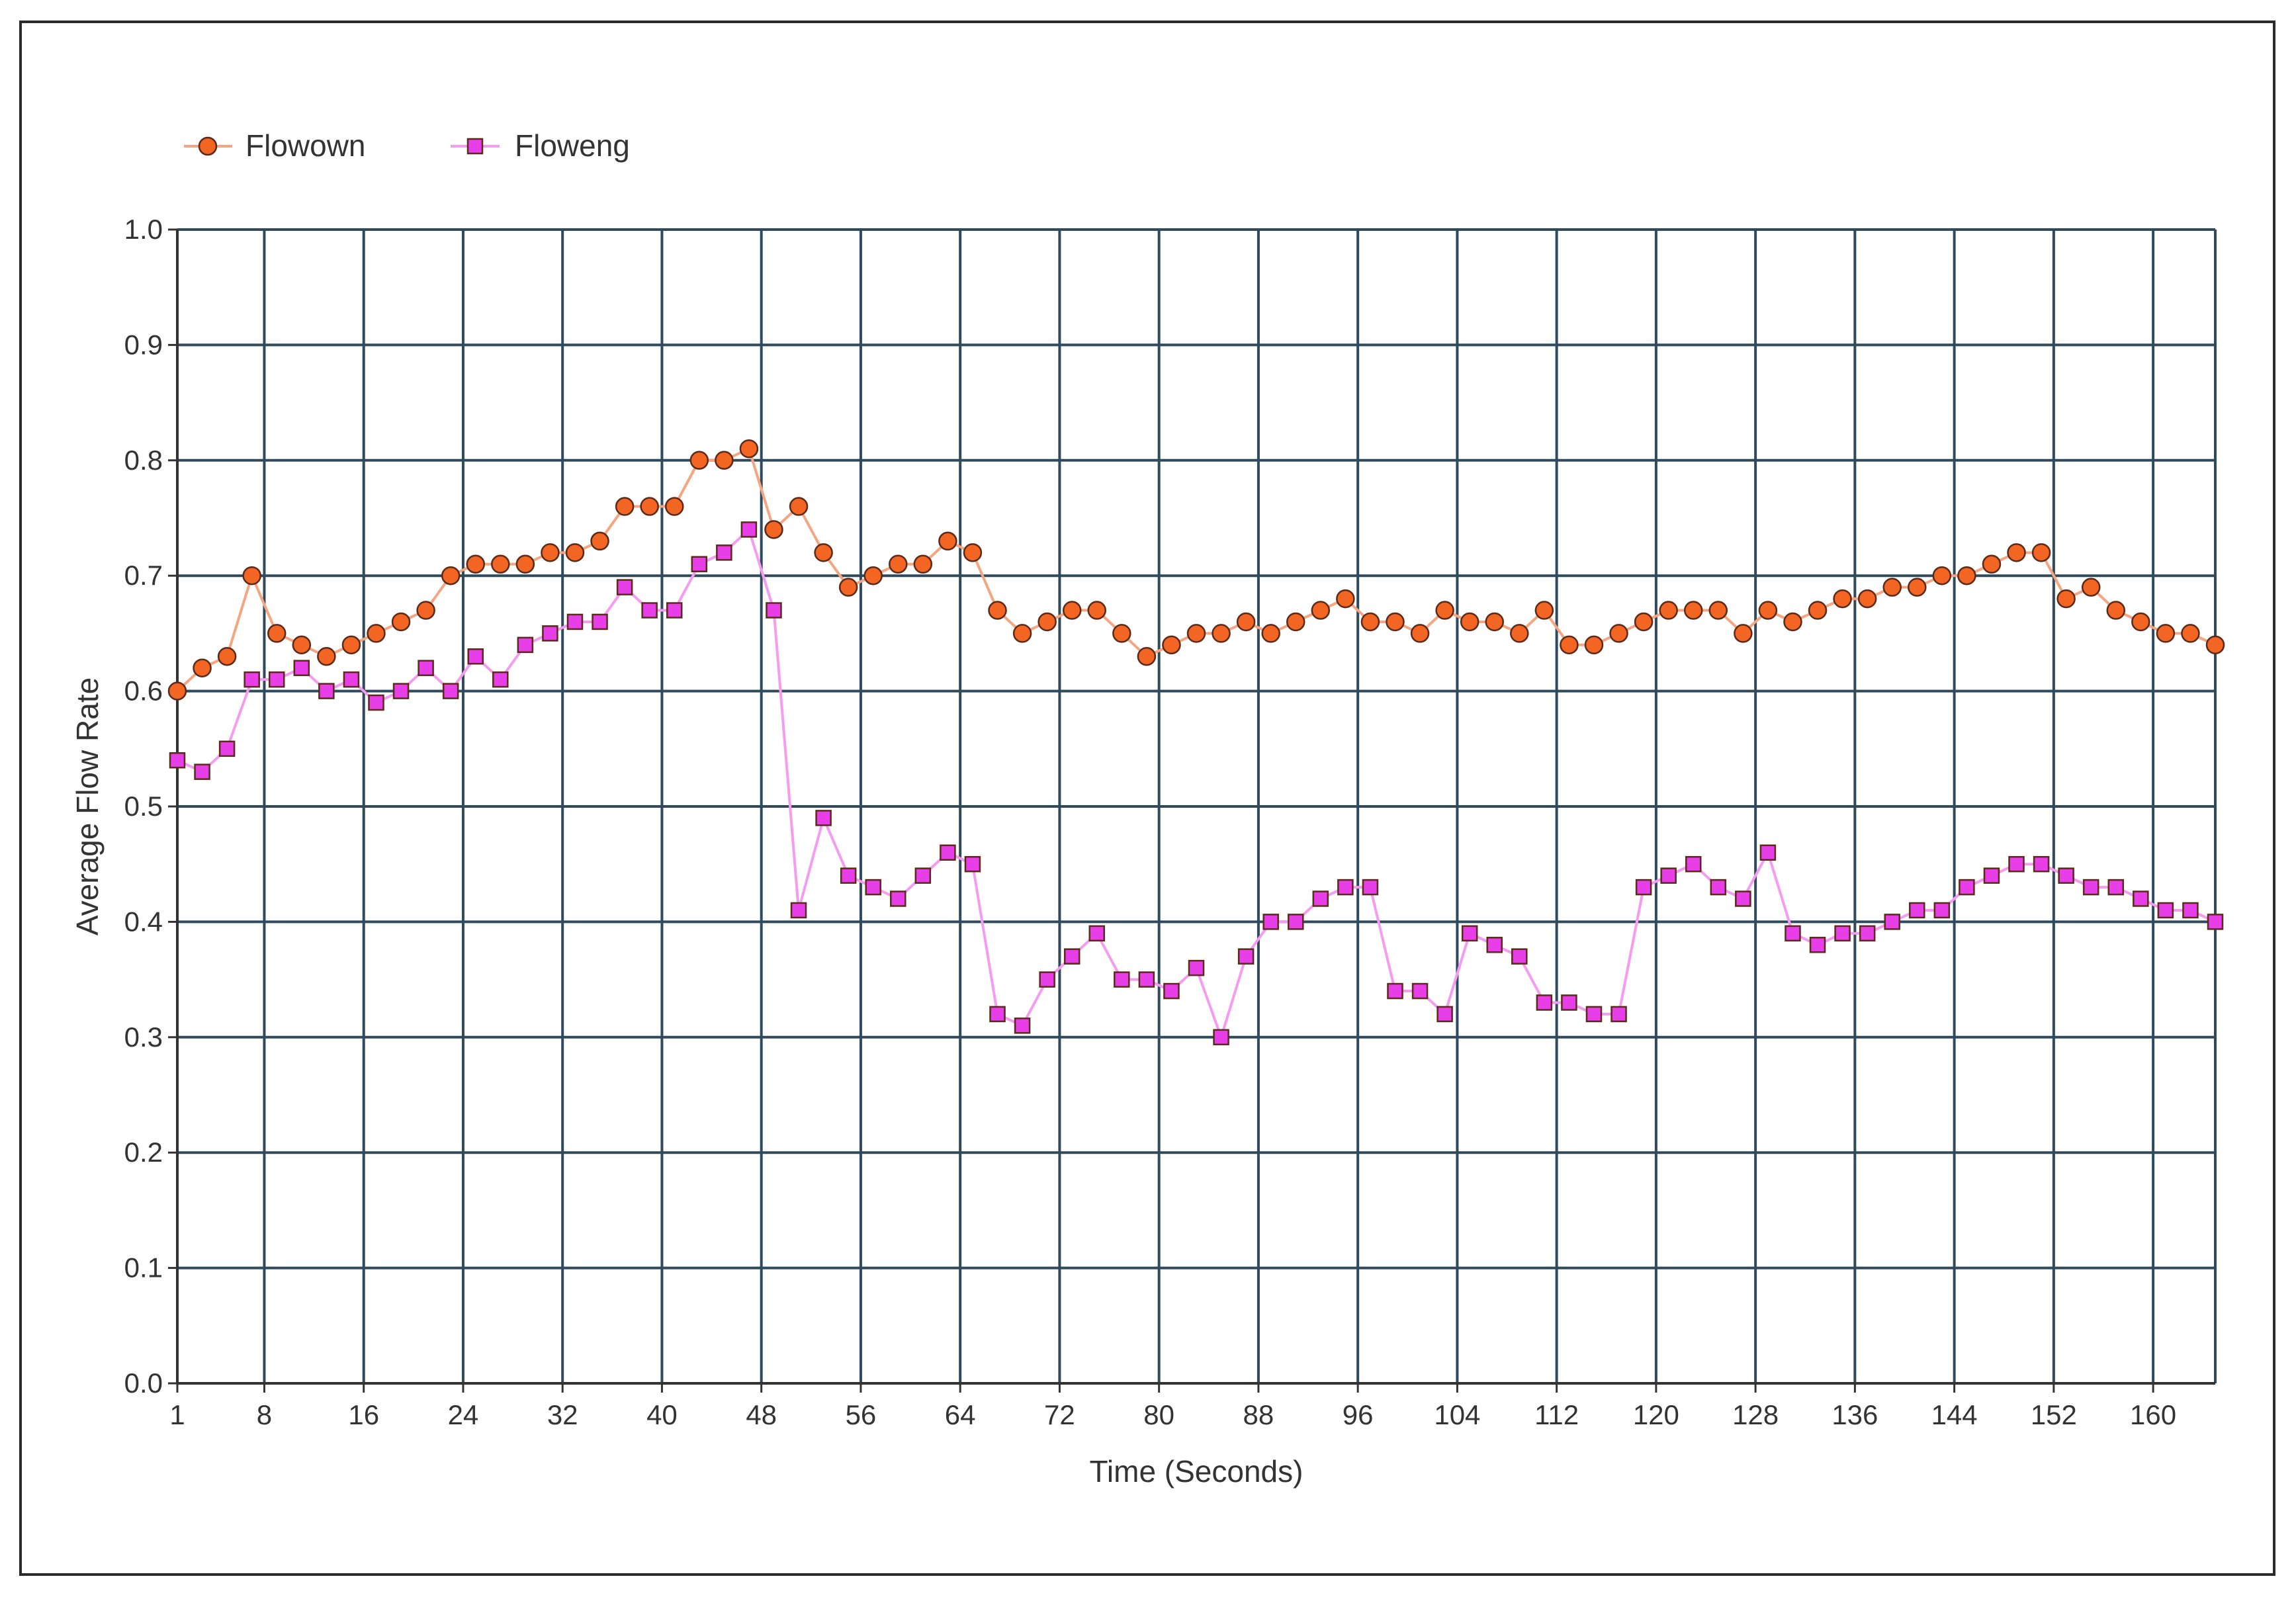  What do you see at coordinates (305, 145) in the screenshot?
I see `legend-label-flowown: Flowown` at bounding box center [305, 145].